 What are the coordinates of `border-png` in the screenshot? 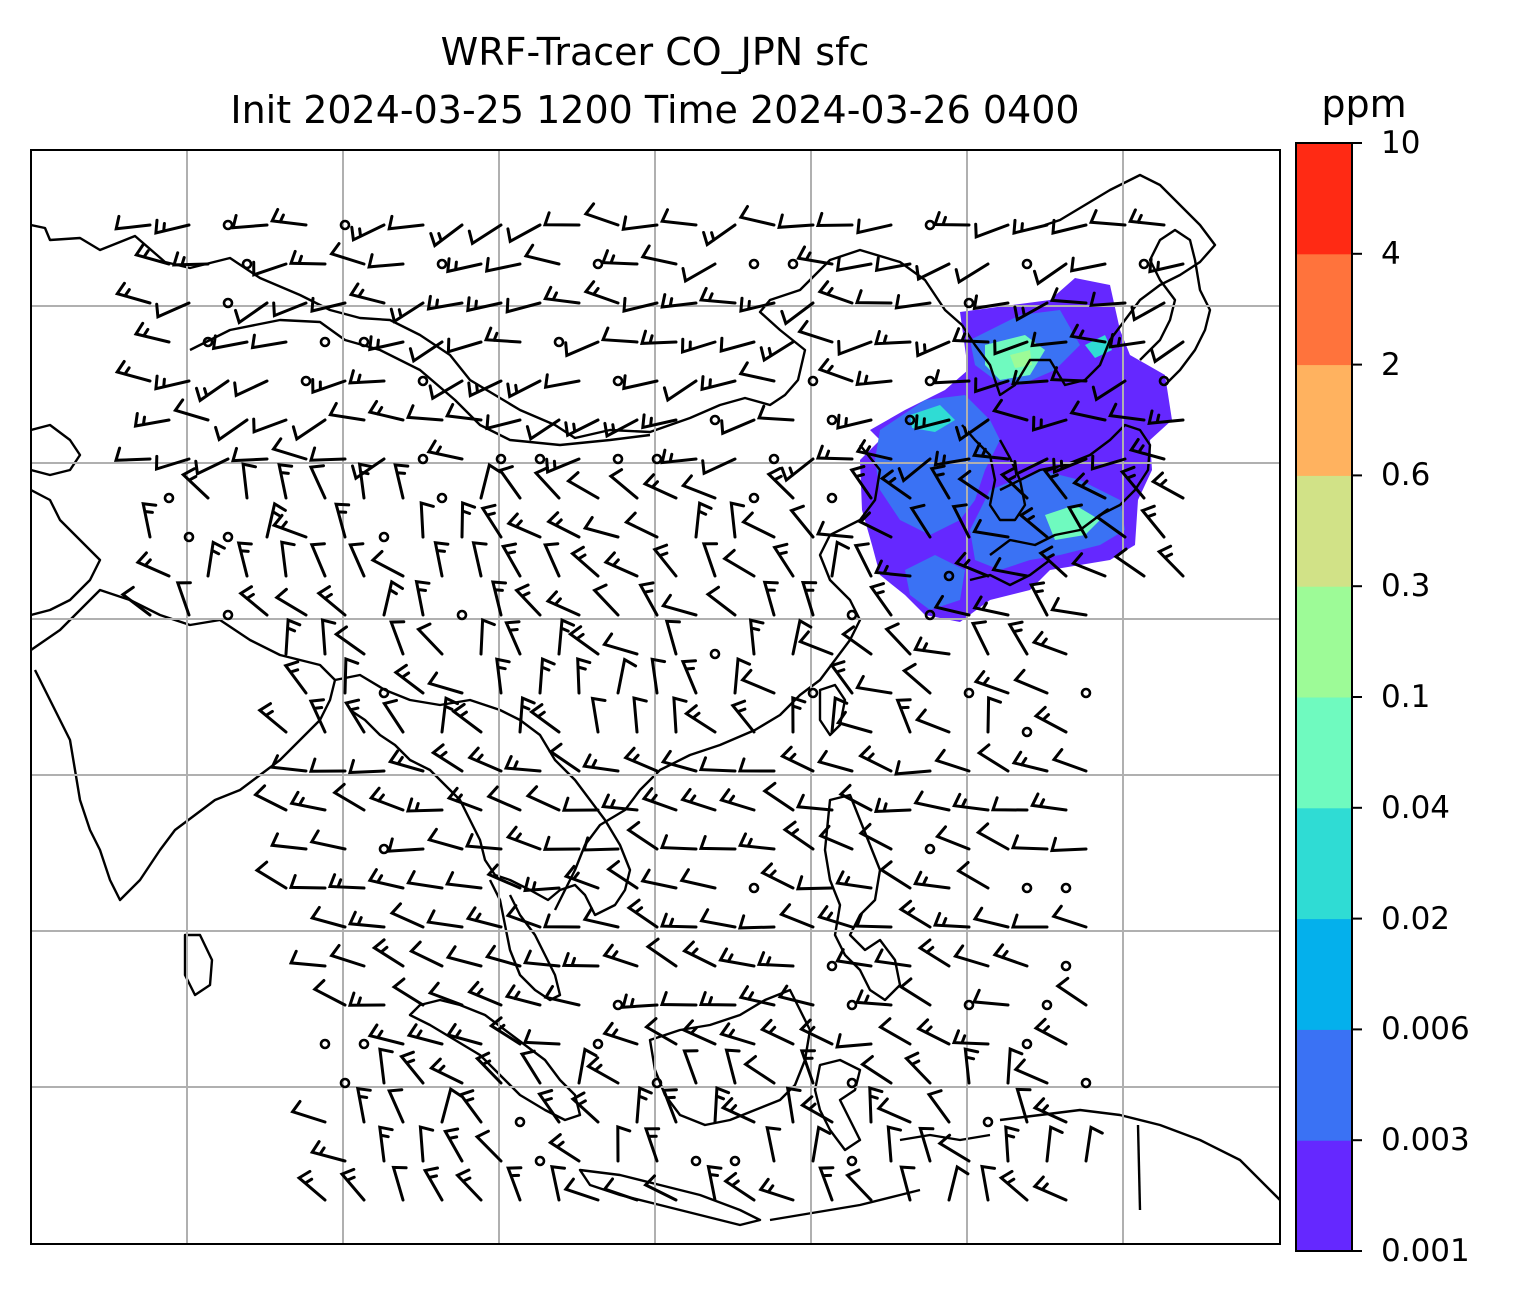 It's located at (1139, 1167).